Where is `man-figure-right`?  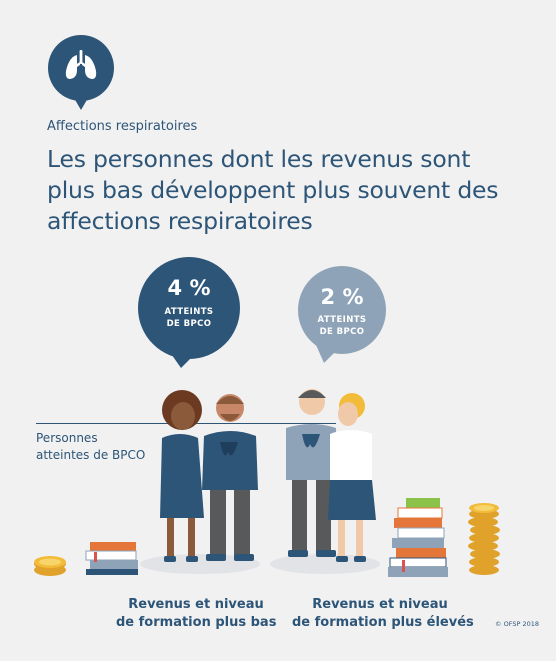
man-figure-right is located at coordinates (311, 473).